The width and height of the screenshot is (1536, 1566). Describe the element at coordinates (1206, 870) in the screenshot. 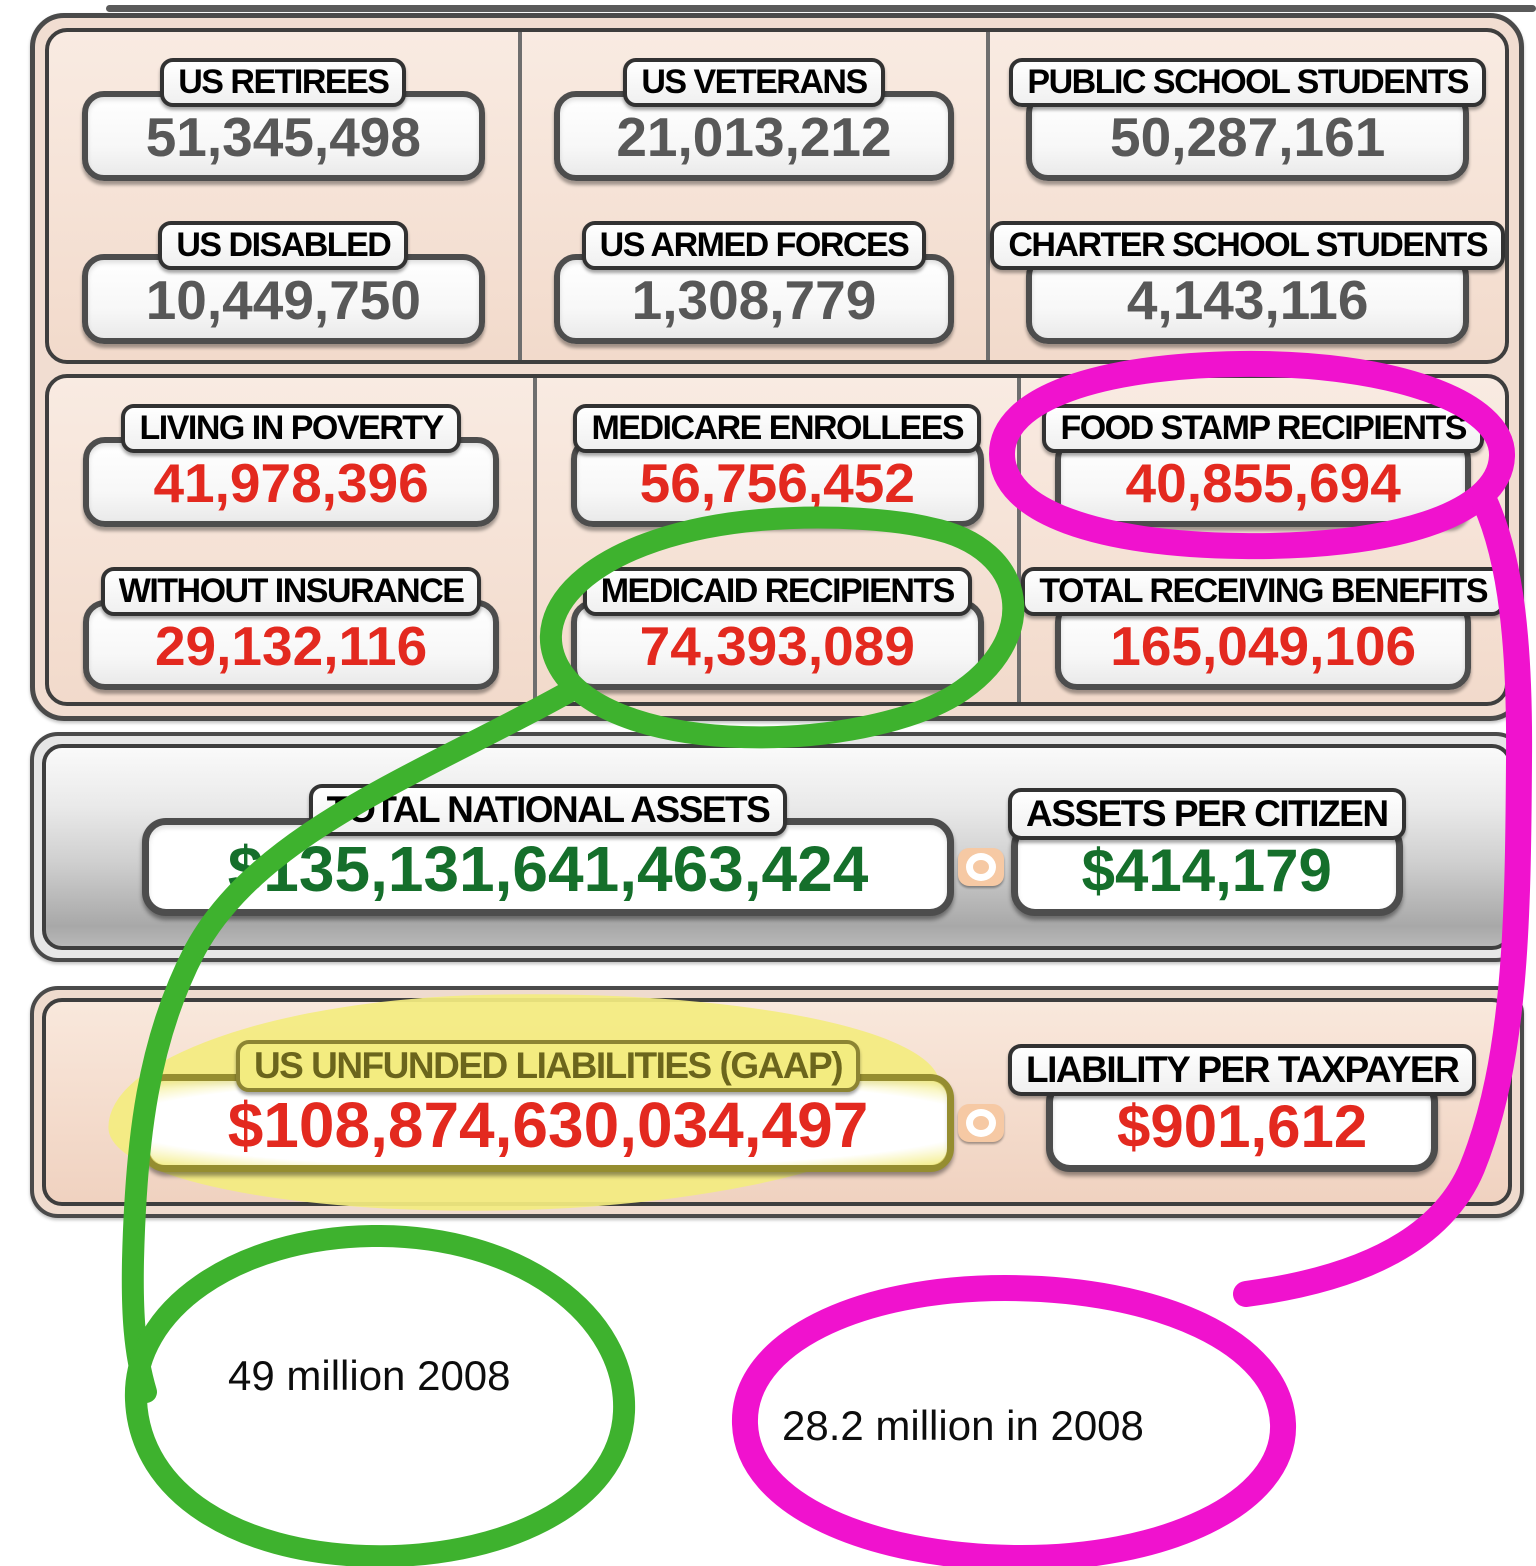

I see `stat-value-text: $414,179` at that location.